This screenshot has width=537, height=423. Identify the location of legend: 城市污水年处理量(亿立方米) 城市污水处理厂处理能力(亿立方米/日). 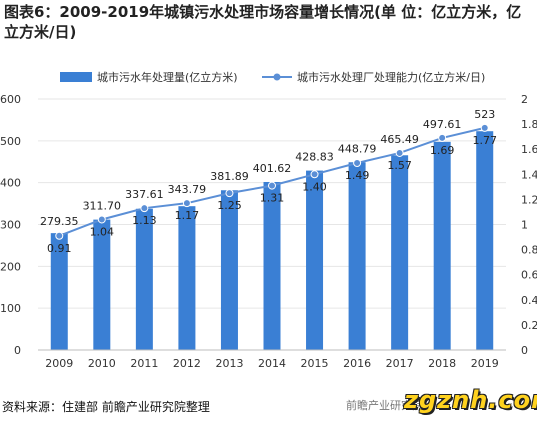
(272, 77).